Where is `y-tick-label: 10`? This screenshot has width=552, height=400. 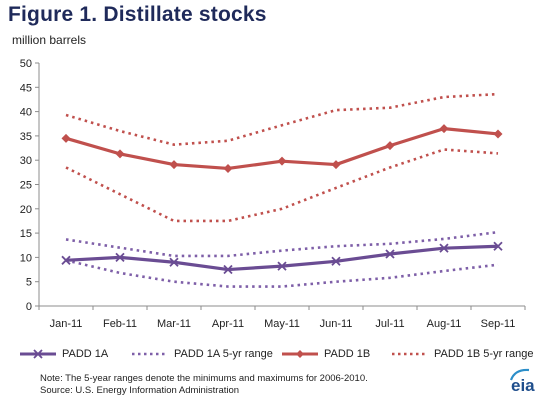
y-tick-label: 10 is located at coordinates (26, 258).